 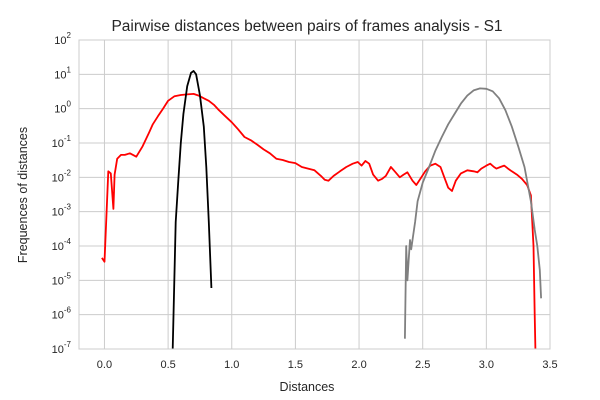 What do you see at coordinates (62, 108) in the screenshot?
I see `y-tick-label: 10⁰` at bounding box center [62, 108].